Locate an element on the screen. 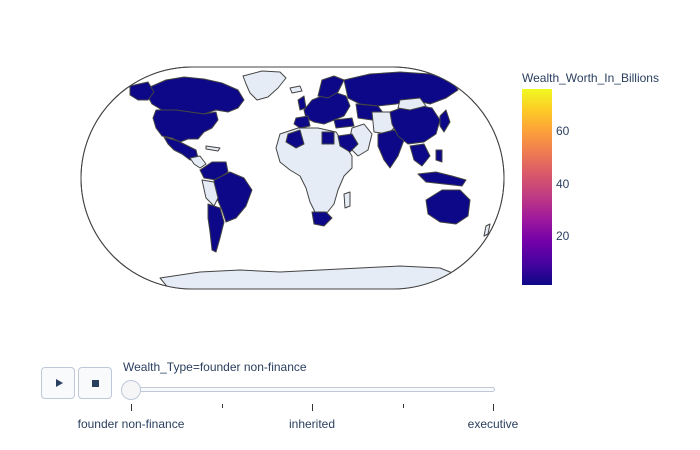 The width and height of the screenshot is (700, 450). country-argentina is located at coordinates (216, 228).